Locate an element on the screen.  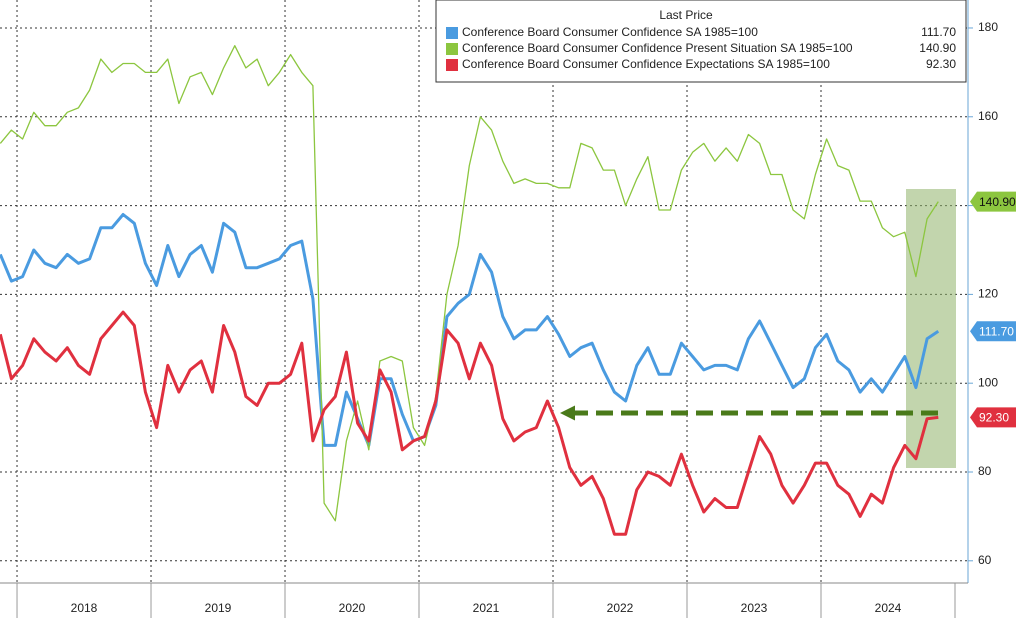
x-tick-label: 2023 is located at coordinates (754, 608).